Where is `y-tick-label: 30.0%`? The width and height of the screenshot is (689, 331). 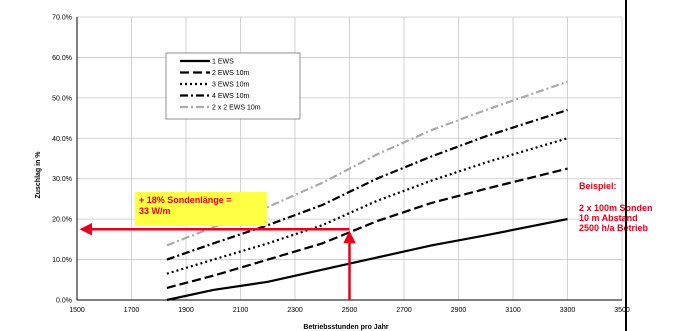
y-tick-label: 30.0% is located at coordinates (62, 179).